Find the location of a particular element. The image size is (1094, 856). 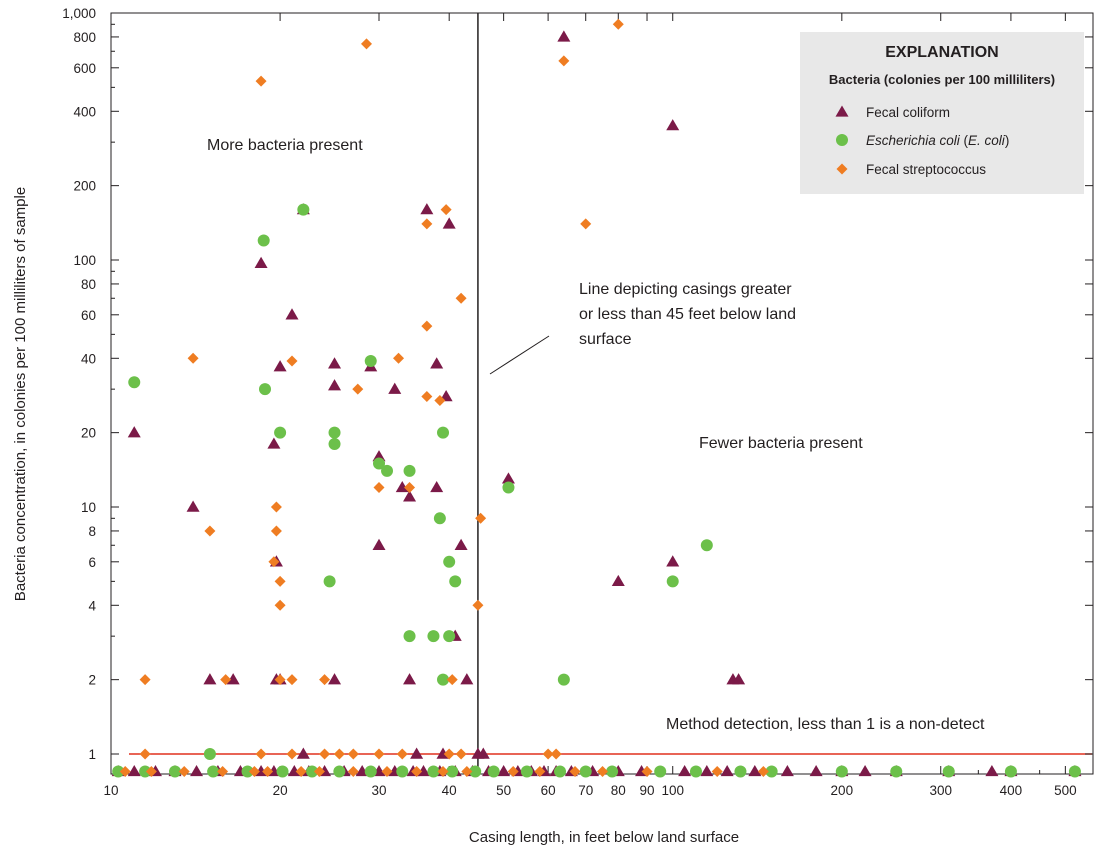

y-tick-label-9: 80 is located at coordinates (88, 284).